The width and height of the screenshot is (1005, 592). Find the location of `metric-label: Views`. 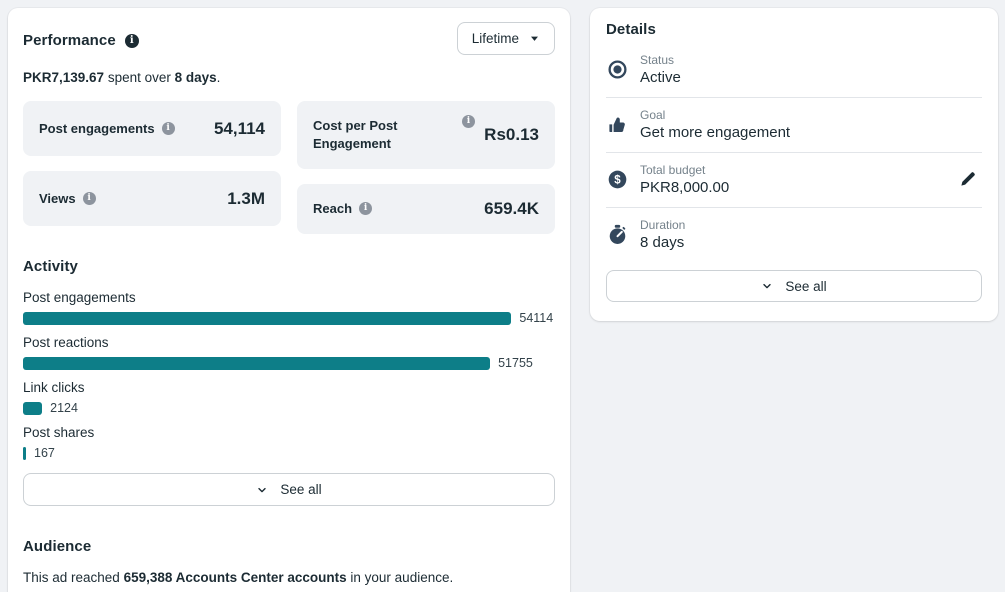

metric-label: Views is located at coordinates (57, 198).